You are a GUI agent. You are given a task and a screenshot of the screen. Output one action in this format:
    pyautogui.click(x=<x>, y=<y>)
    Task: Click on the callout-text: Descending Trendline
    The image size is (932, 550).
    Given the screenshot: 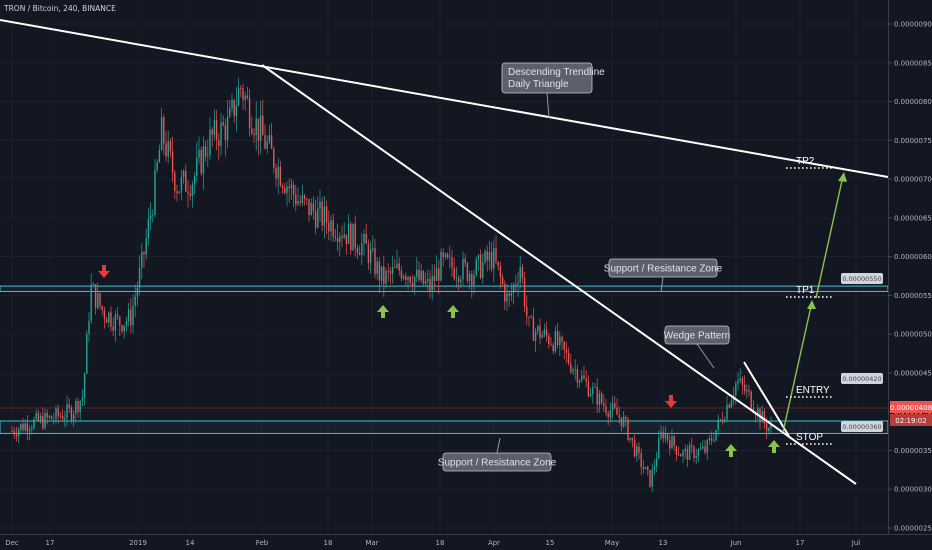 What is the action you would take?
    pyautogui.click(x=556, y=72)
    